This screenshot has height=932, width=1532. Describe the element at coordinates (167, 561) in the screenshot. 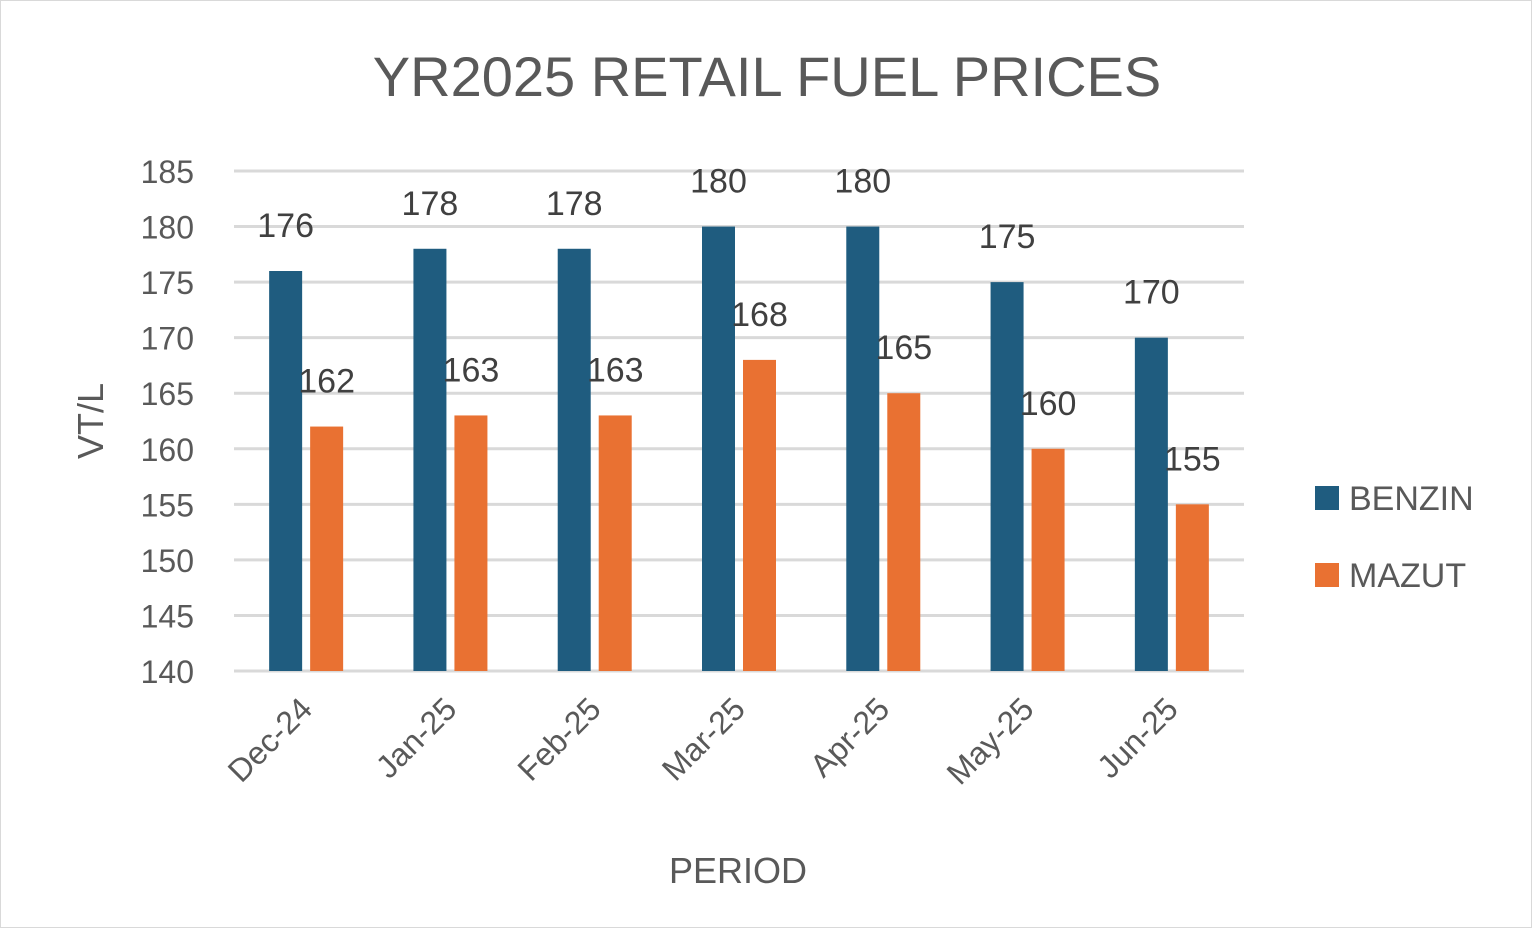

I see `y-tick-label: 150` at that location.